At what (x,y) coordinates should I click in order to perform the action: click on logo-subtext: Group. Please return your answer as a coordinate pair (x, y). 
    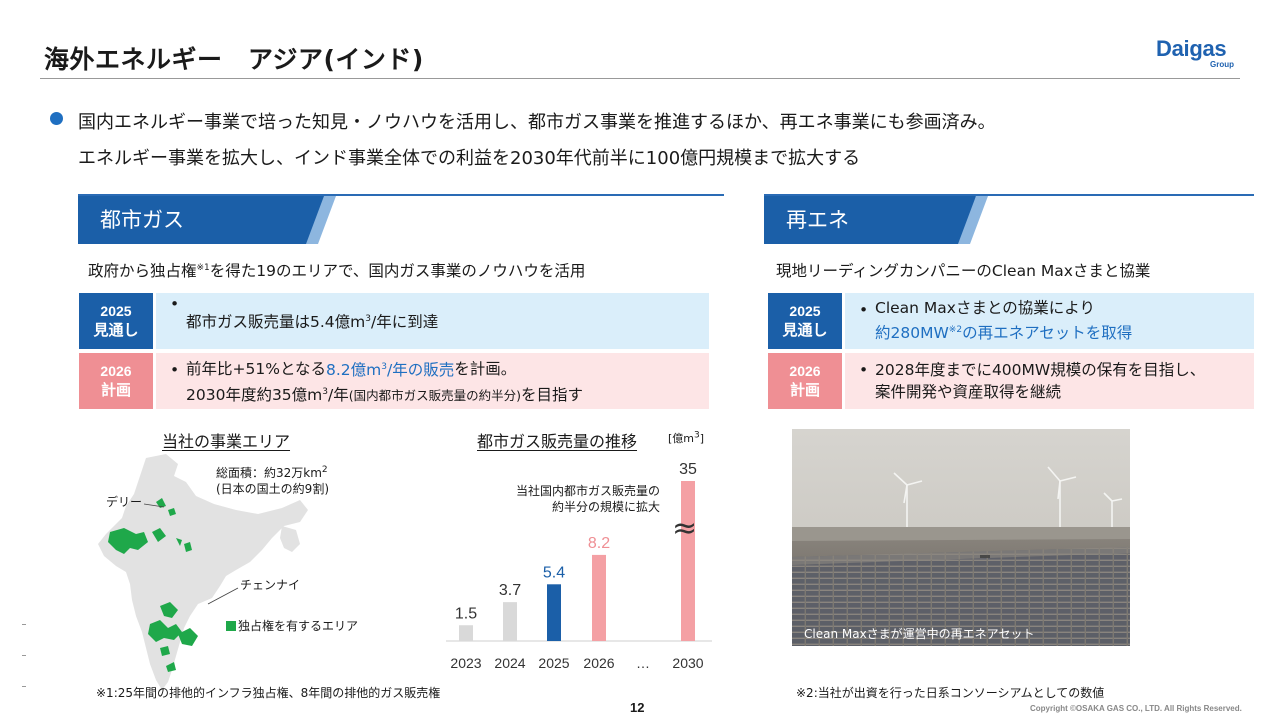
    Looking at the image, I should click on (1222, 64).